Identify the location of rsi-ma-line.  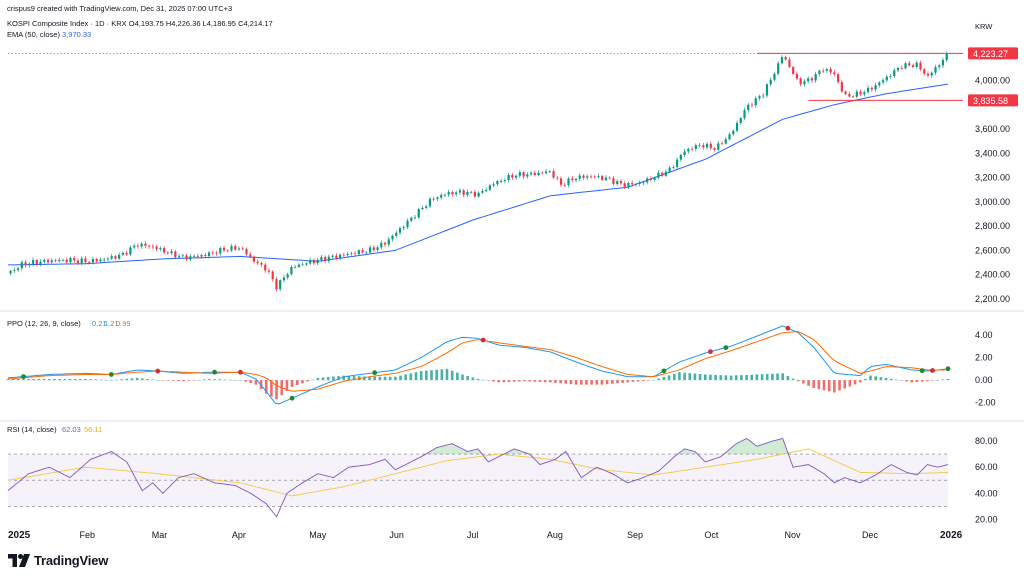
(478, 472).